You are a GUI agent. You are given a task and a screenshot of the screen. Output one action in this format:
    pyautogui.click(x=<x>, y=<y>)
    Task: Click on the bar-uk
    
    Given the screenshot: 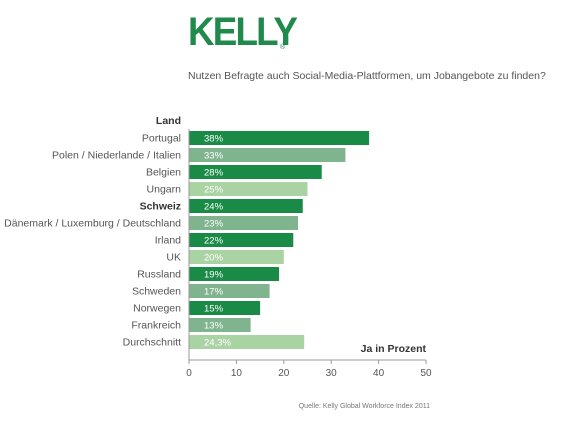 What is the action you would take?
    pyautogui.click(x=236, y=257)
    